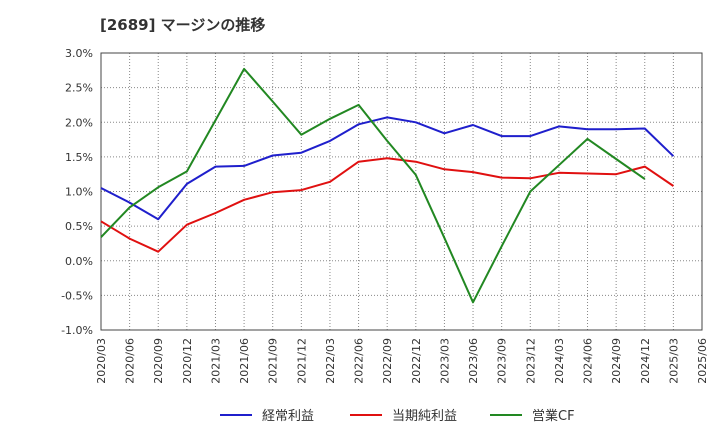 The height and width of the screenshot is (444, 720). Describe the element at coordinates (273, 361) in the screenshot. I see `x-tick-label: 2021/09` at that location.